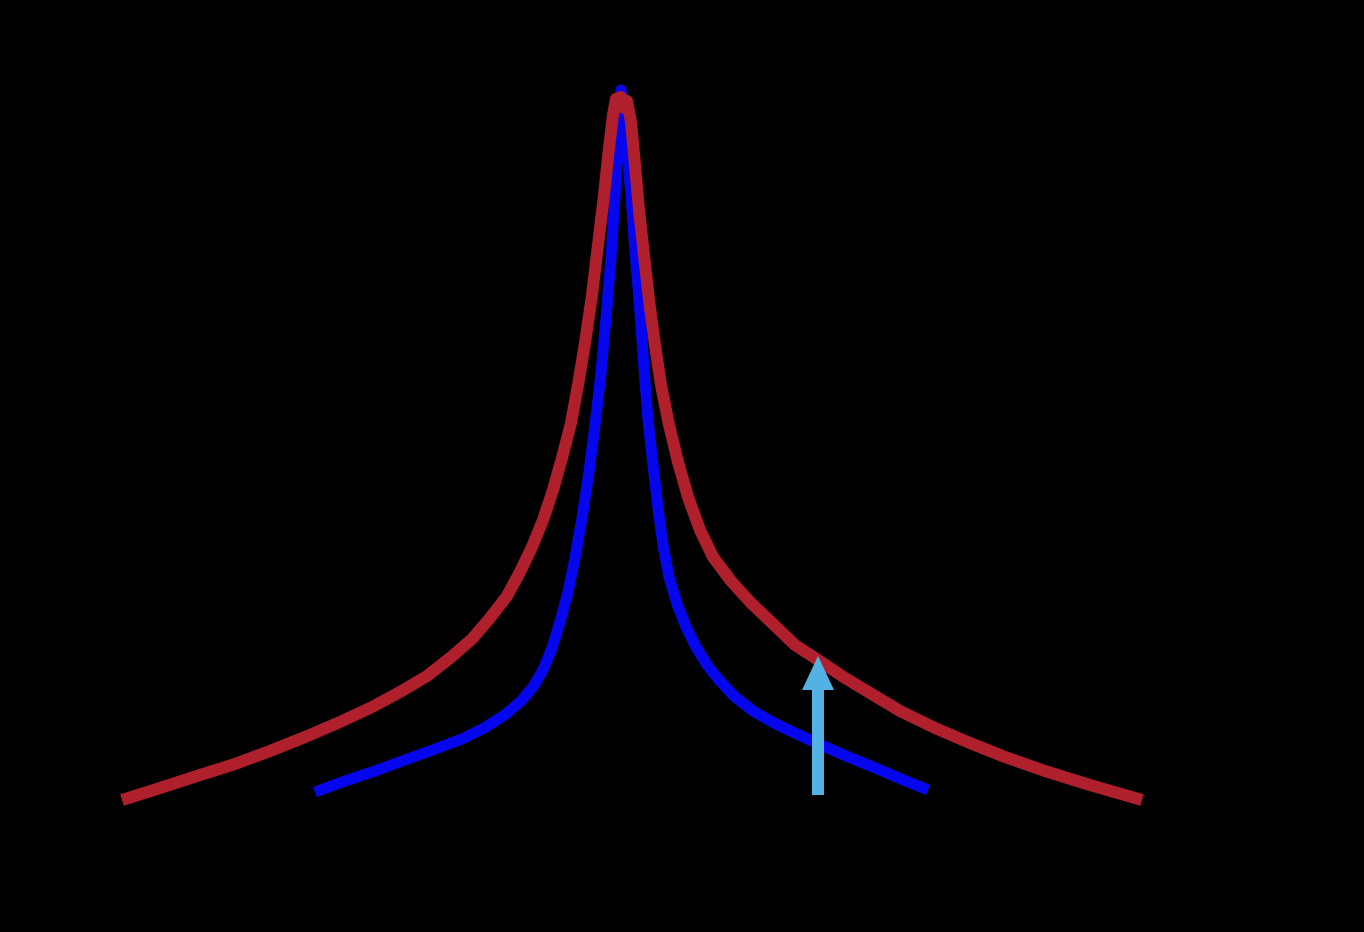 This screenshot has width=1364, height=932. I want to click on upward-arrow-annotation, so click(818, 725).